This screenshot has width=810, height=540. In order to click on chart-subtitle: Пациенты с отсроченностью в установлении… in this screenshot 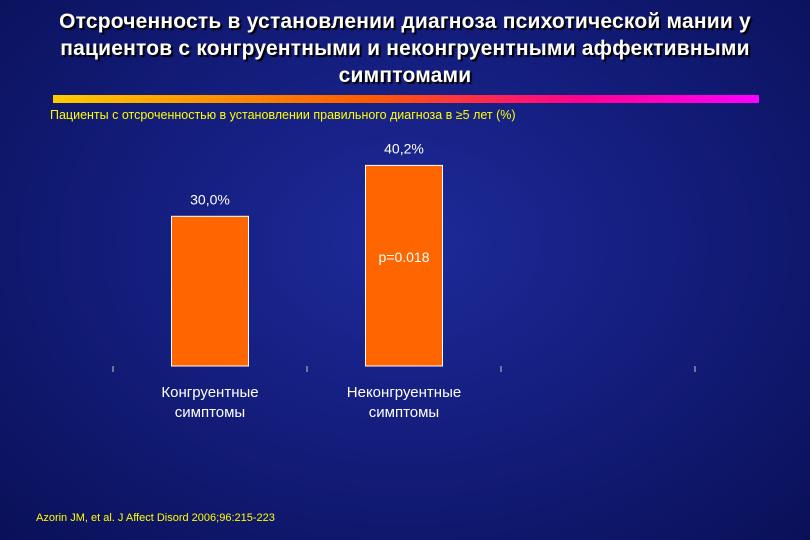, I will do `click(283, 115)`.